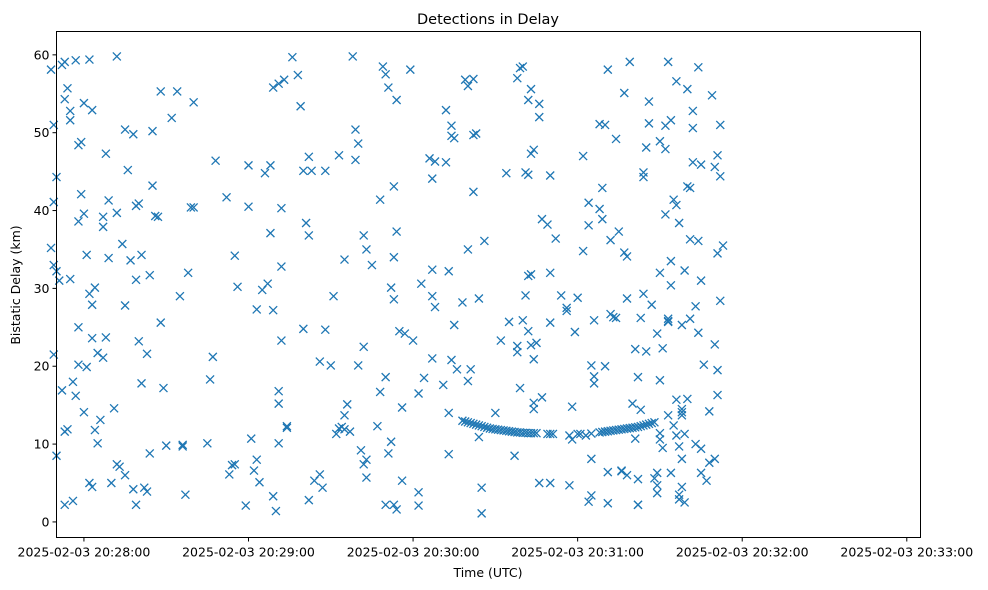 This screenshot has width=988, height=590. What do you see at coordinates (577, 552) in the screenshot?
I see `x-tick-label: 2025-02-03 20:31:00` at bounding box center [577, 552].